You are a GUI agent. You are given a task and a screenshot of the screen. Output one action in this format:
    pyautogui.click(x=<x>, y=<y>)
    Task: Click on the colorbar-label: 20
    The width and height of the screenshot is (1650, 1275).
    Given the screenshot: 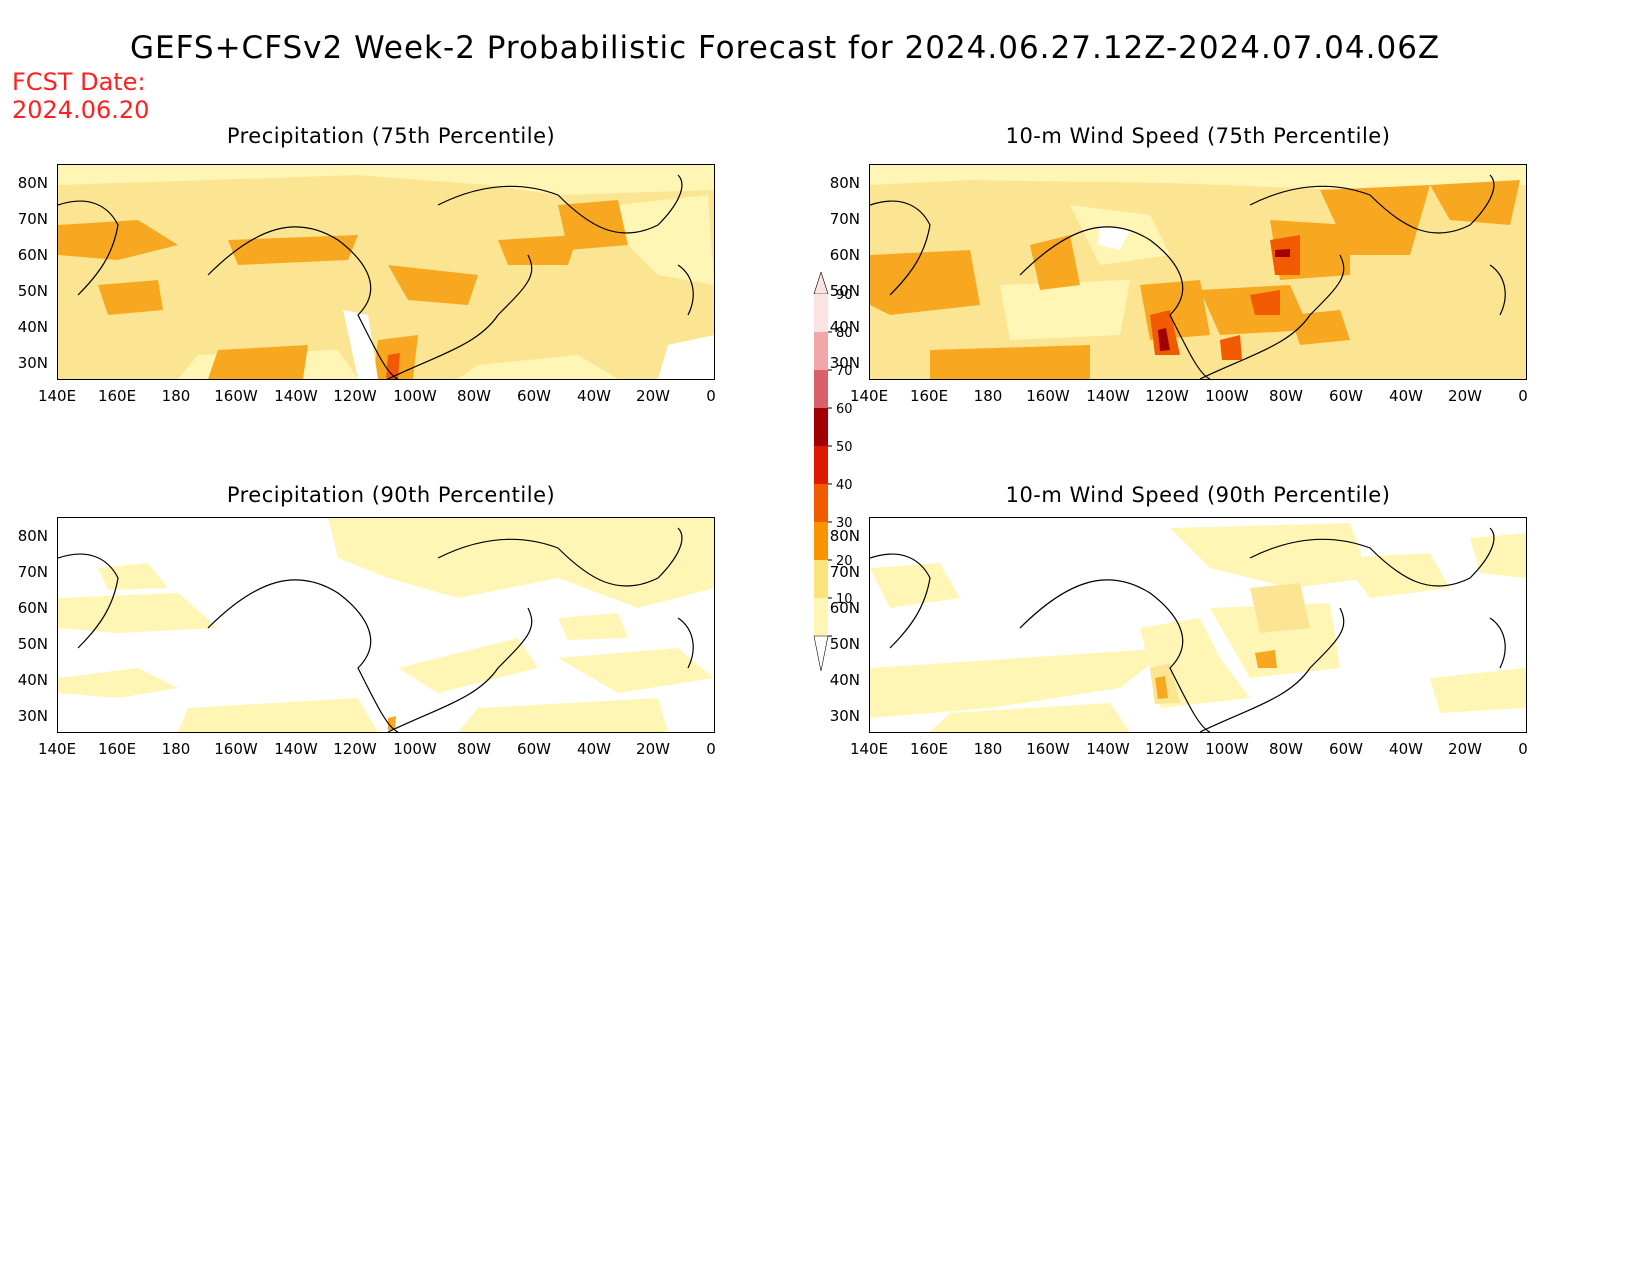 What is the action you would take?
    pyautogui.click(x=844, y=561)
    